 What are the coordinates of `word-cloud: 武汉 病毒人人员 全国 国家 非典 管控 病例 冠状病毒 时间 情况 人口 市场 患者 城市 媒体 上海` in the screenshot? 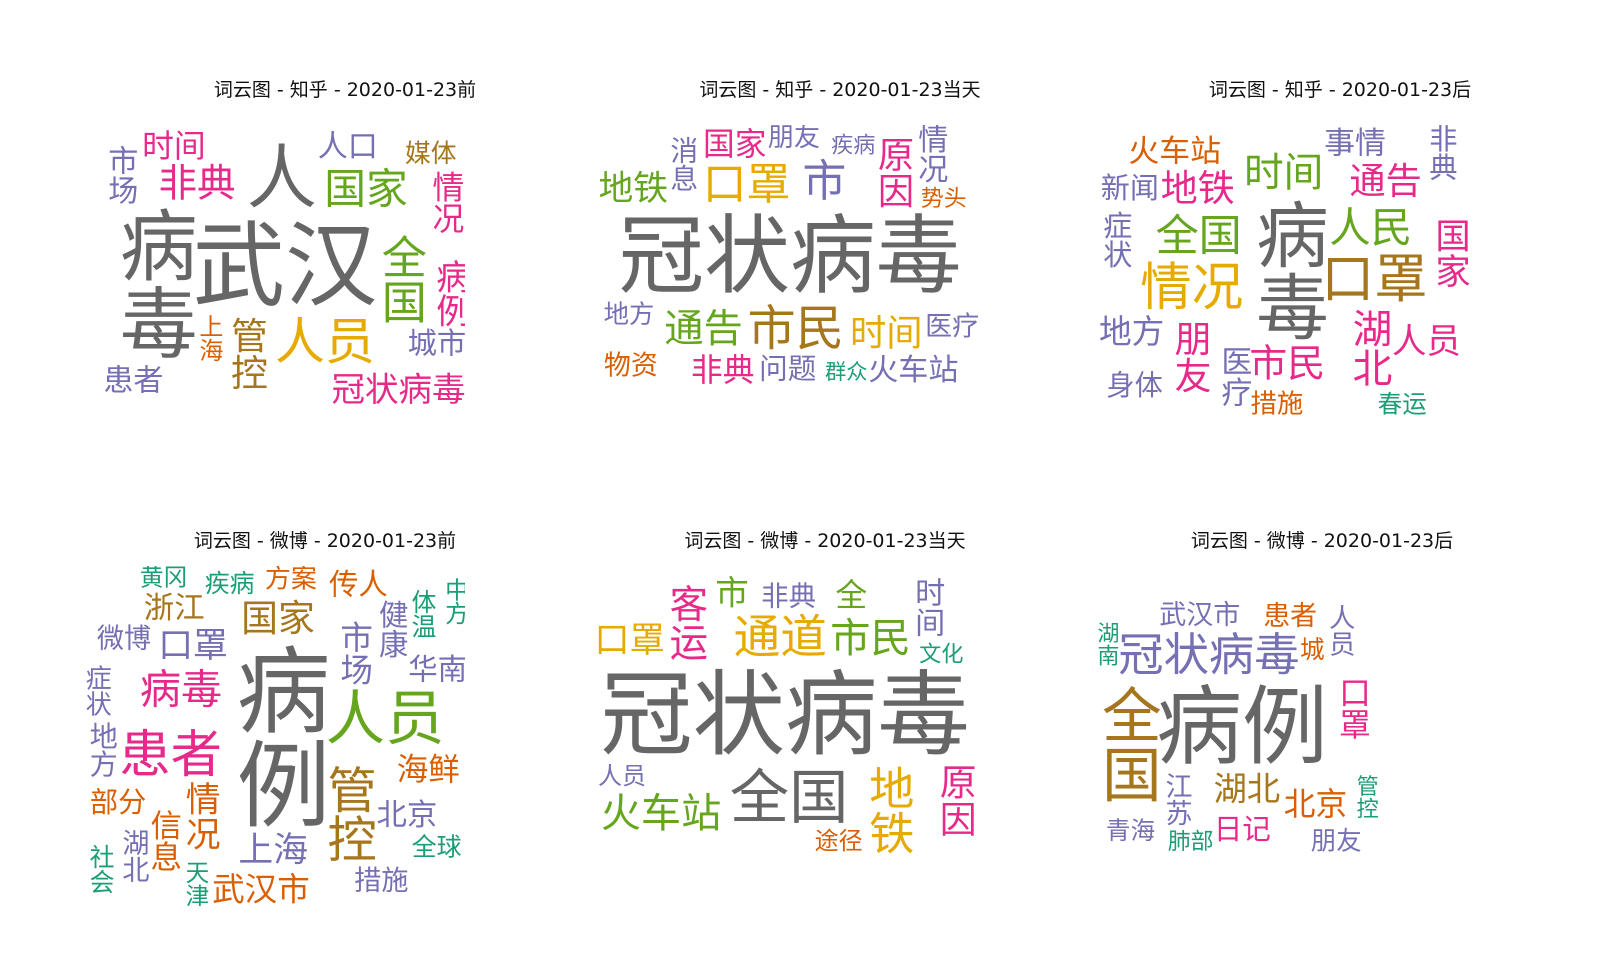 It's located at (285, 265).